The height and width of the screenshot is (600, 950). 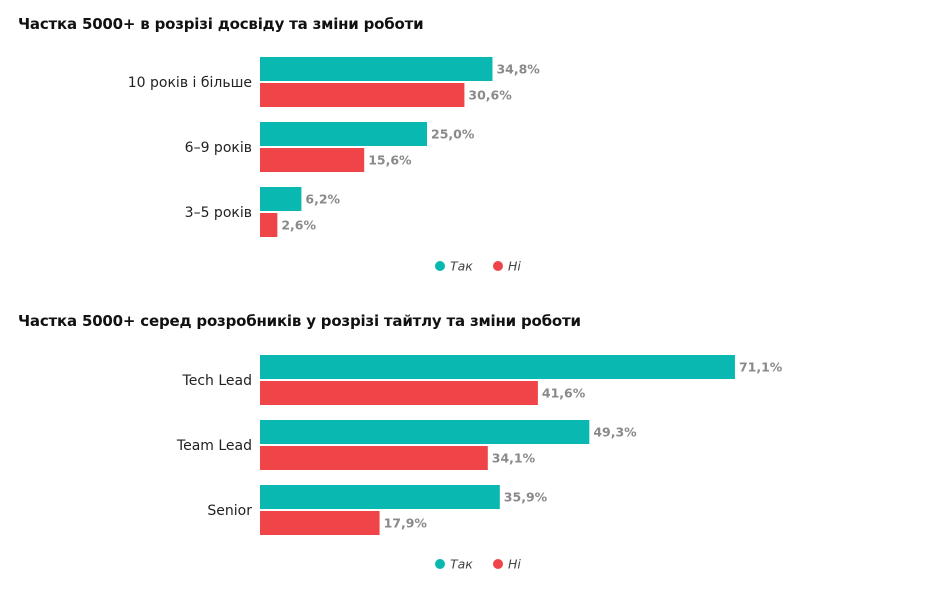 What do you see at coordinates (322, 199) in the screenshot?
I see `data-label: 6,2%` at bounding box center [322, 199].